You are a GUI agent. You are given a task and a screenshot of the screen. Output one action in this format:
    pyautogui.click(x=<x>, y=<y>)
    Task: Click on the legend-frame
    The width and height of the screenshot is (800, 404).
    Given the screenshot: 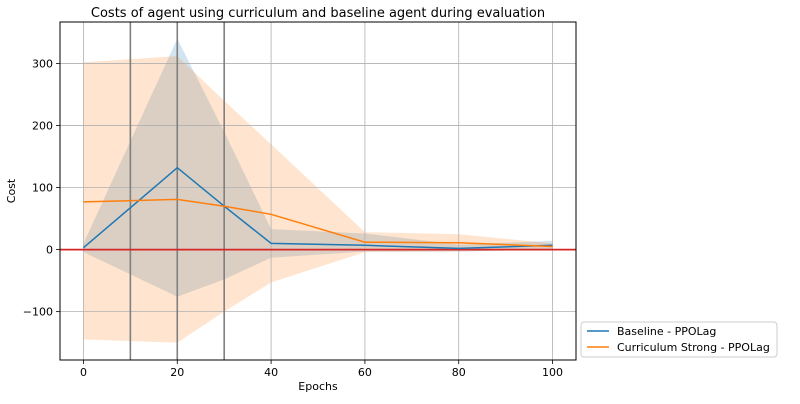 What is the action you would take?
    pyautogui.click(x=679, y=339)
    